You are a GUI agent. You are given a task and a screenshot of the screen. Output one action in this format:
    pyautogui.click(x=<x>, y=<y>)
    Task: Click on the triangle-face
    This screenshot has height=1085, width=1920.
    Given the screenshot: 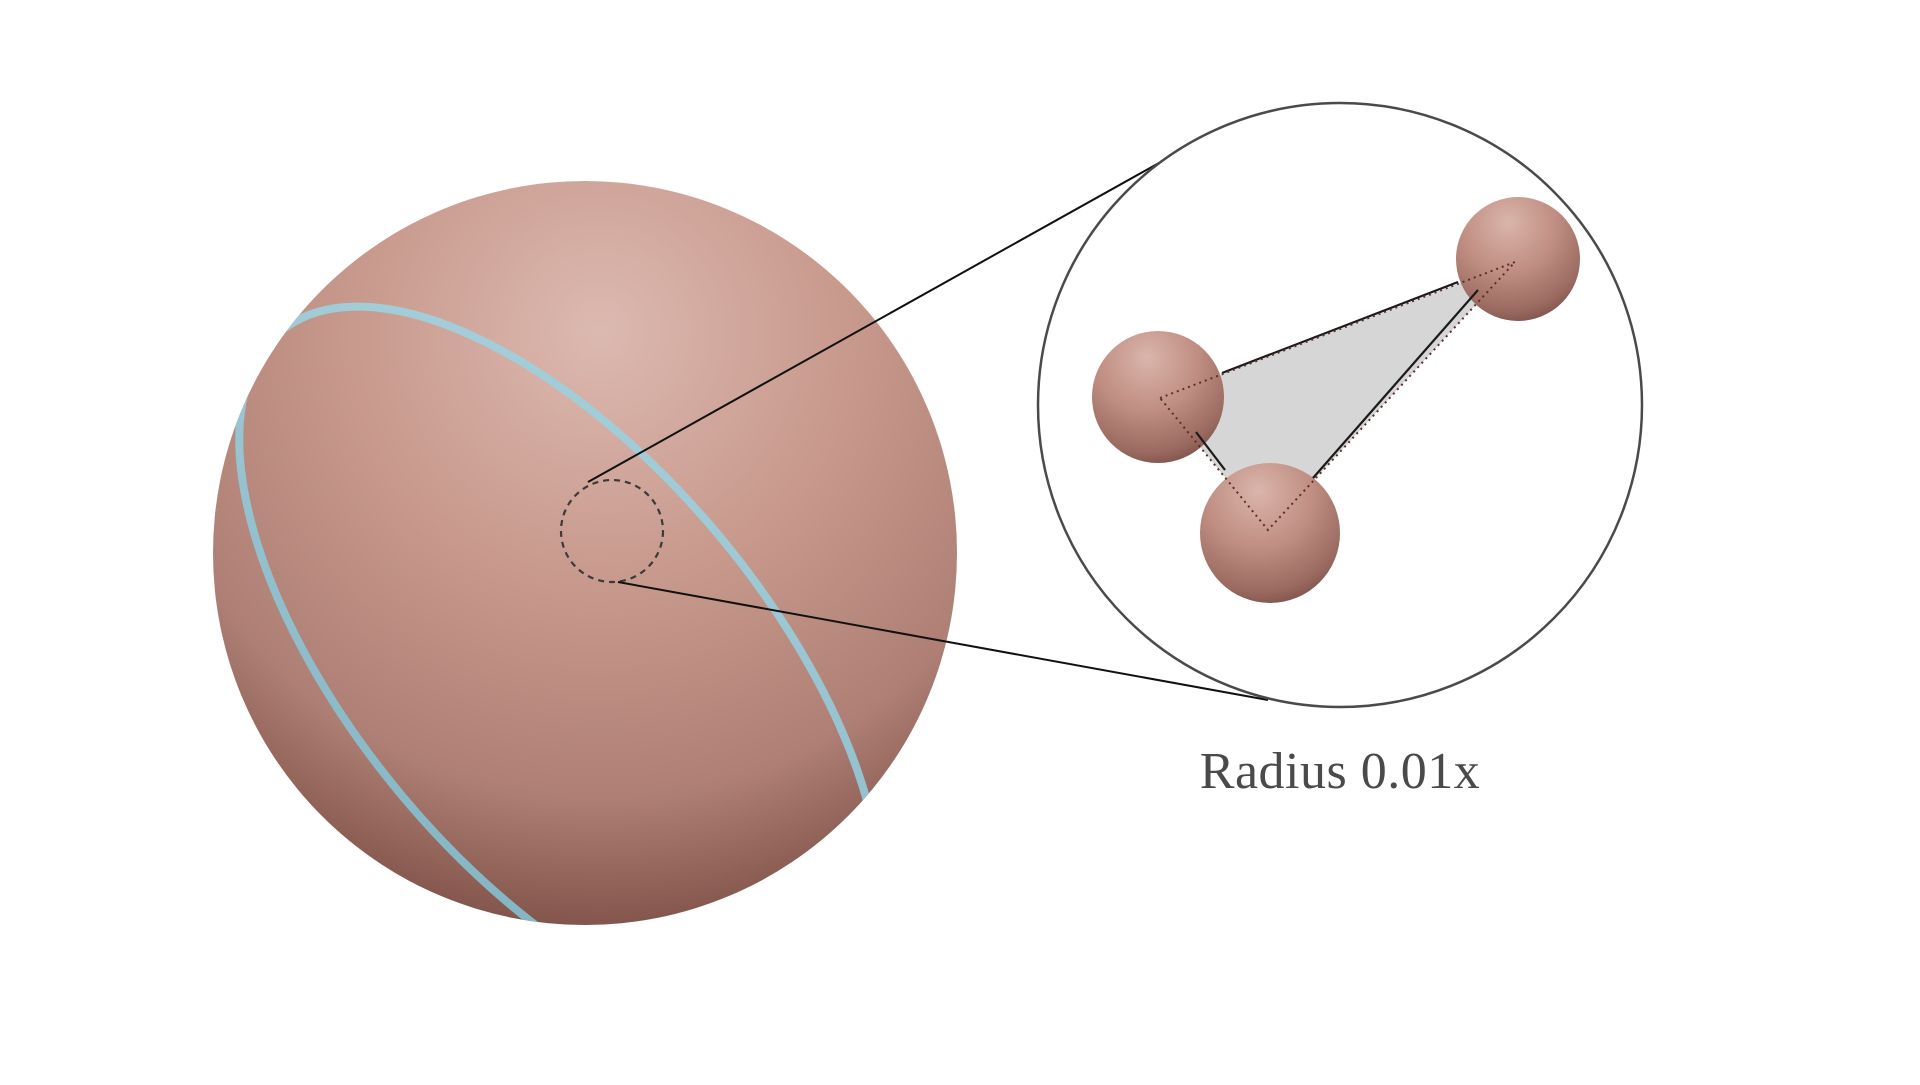 What is the action you would take?
    pyautogui.click(x=1337, y=396)
    